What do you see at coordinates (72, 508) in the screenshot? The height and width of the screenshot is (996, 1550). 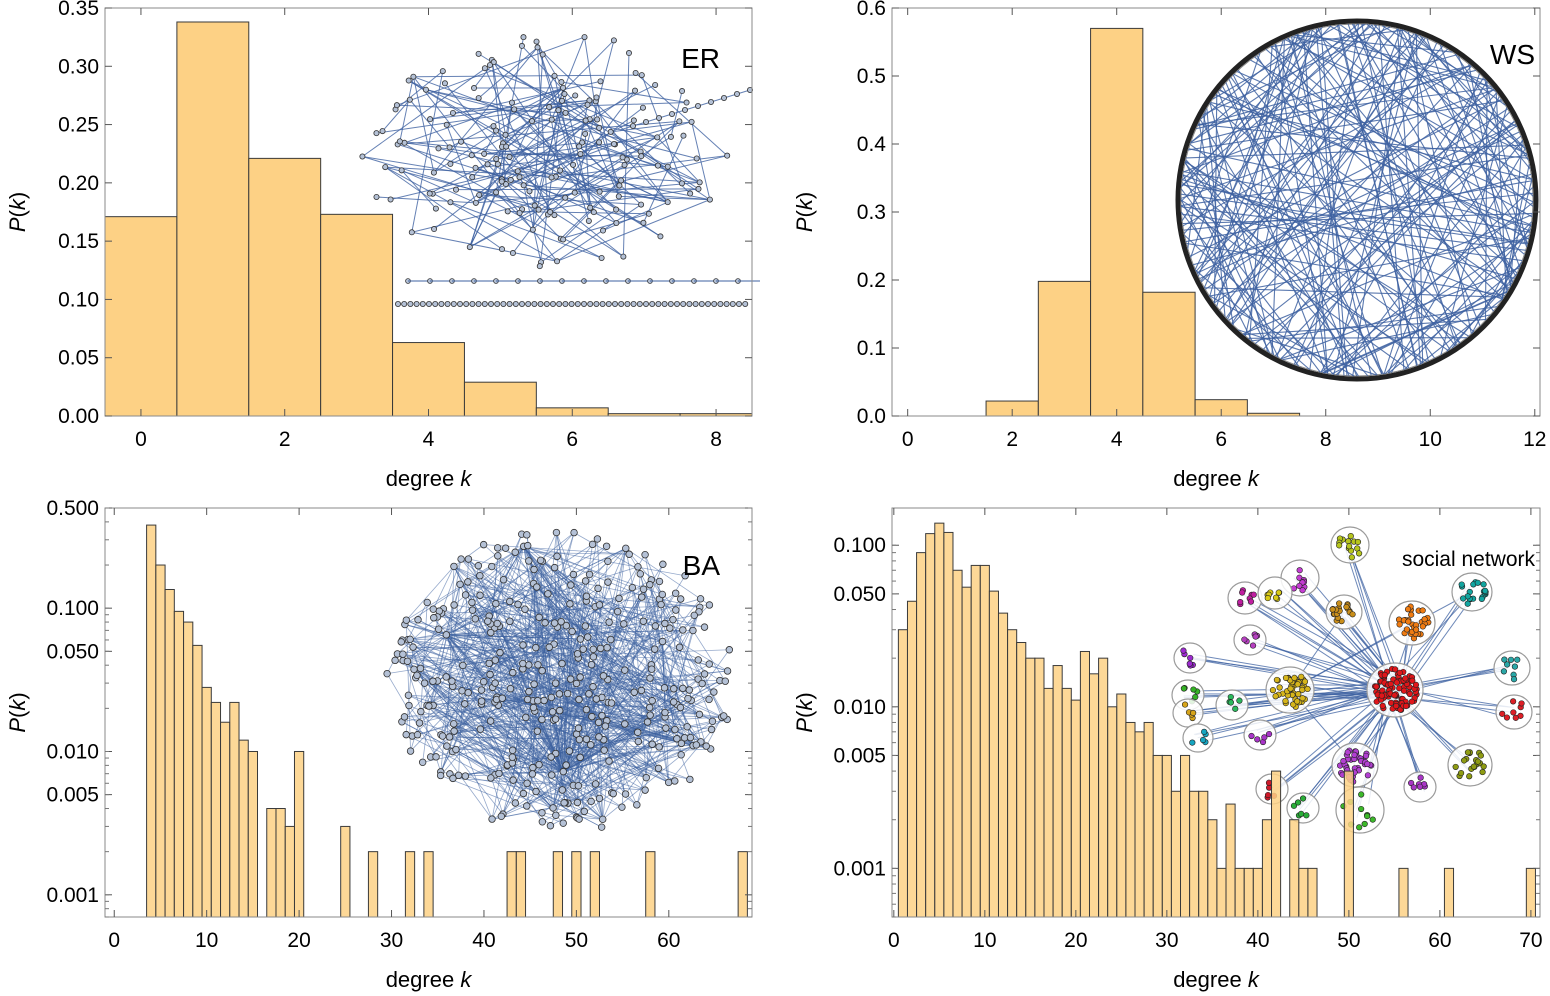 I see `ba-y-tick-label: 0.500` at bounding box center [72, 508].